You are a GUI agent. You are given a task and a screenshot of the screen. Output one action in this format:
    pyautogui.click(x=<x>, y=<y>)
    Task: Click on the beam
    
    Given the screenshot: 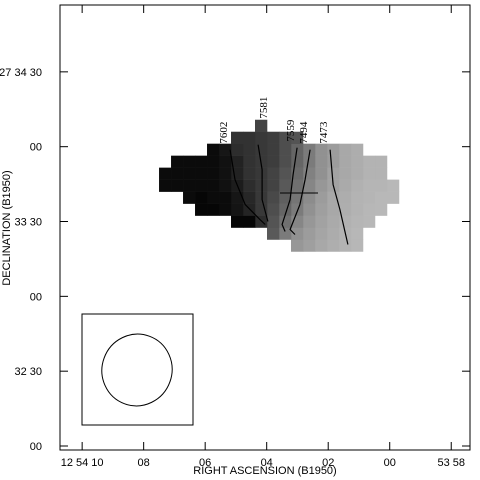 What is the action you would take?
    pyautogui.click(x=137, y=370)
    